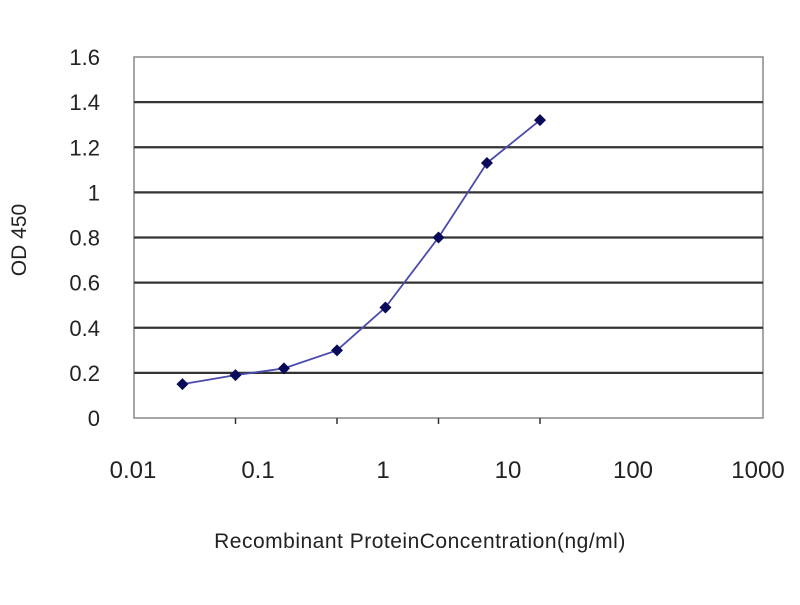 The image size is (800, 605). I want to click on x-axis-label: Recombinant ProteinConcentration(ng/ml), so click(420, 541).